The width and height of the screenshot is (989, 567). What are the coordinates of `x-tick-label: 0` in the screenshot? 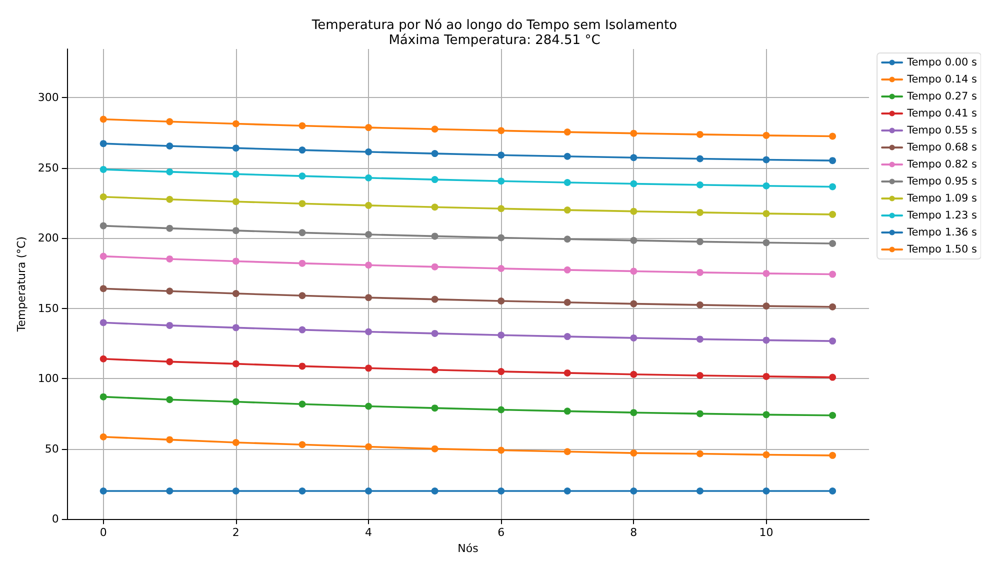 It's located at (103, 533).